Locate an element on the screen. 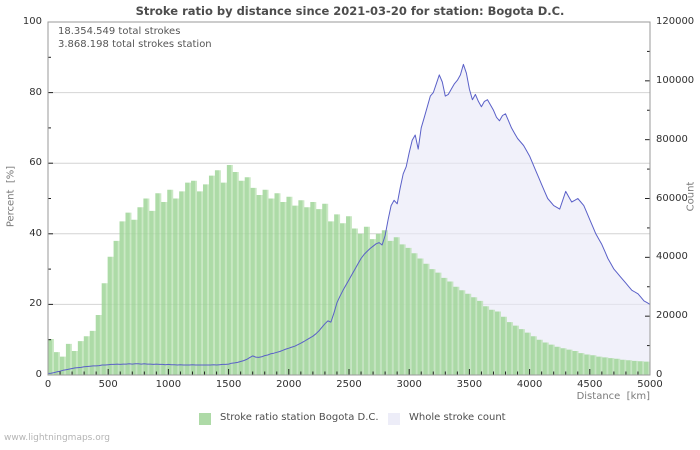  legend-label-whole-stroke-count: Whole stroke count is located at coordinates (457, 417).